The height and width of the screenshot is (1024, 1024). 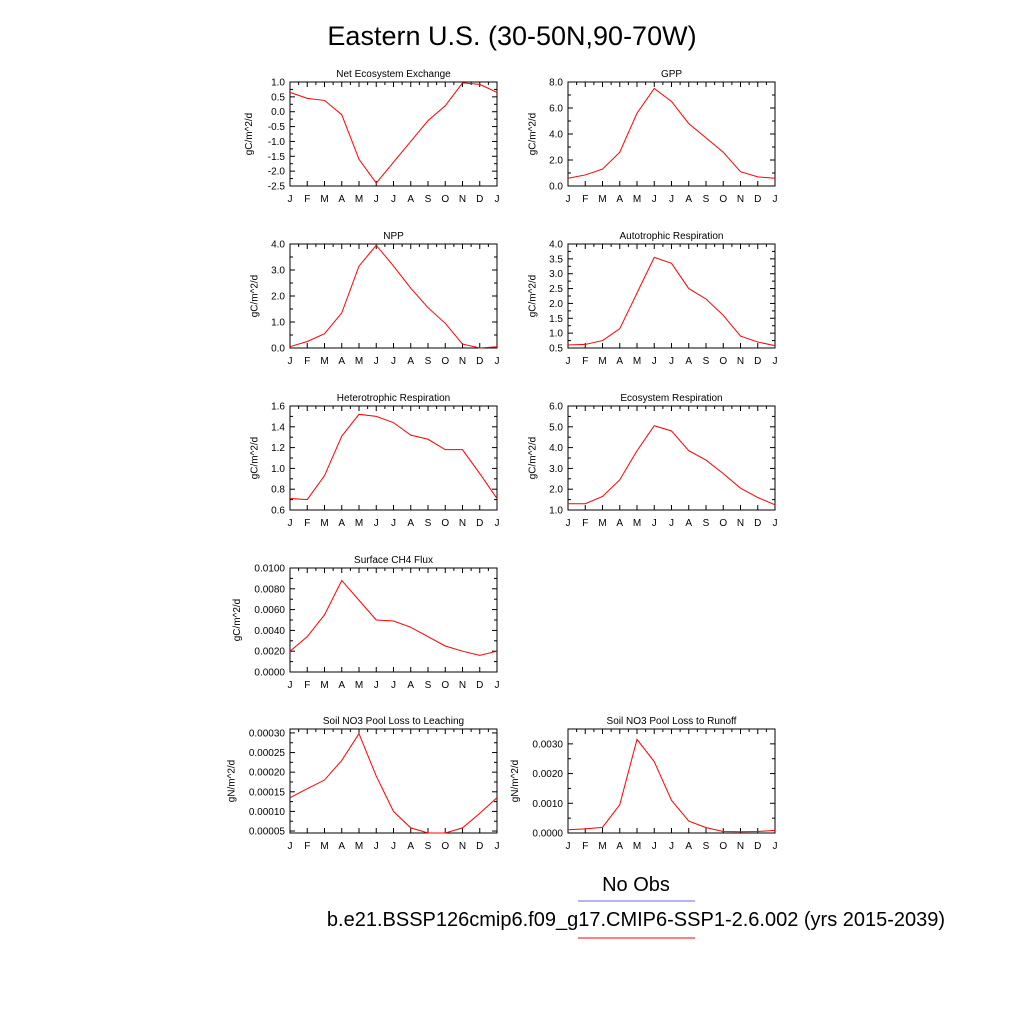 What do you see at coordinates (269, 652) in the screenshot?
I see `y-tick-label: 0.0020` at bounding box center [269, 652].